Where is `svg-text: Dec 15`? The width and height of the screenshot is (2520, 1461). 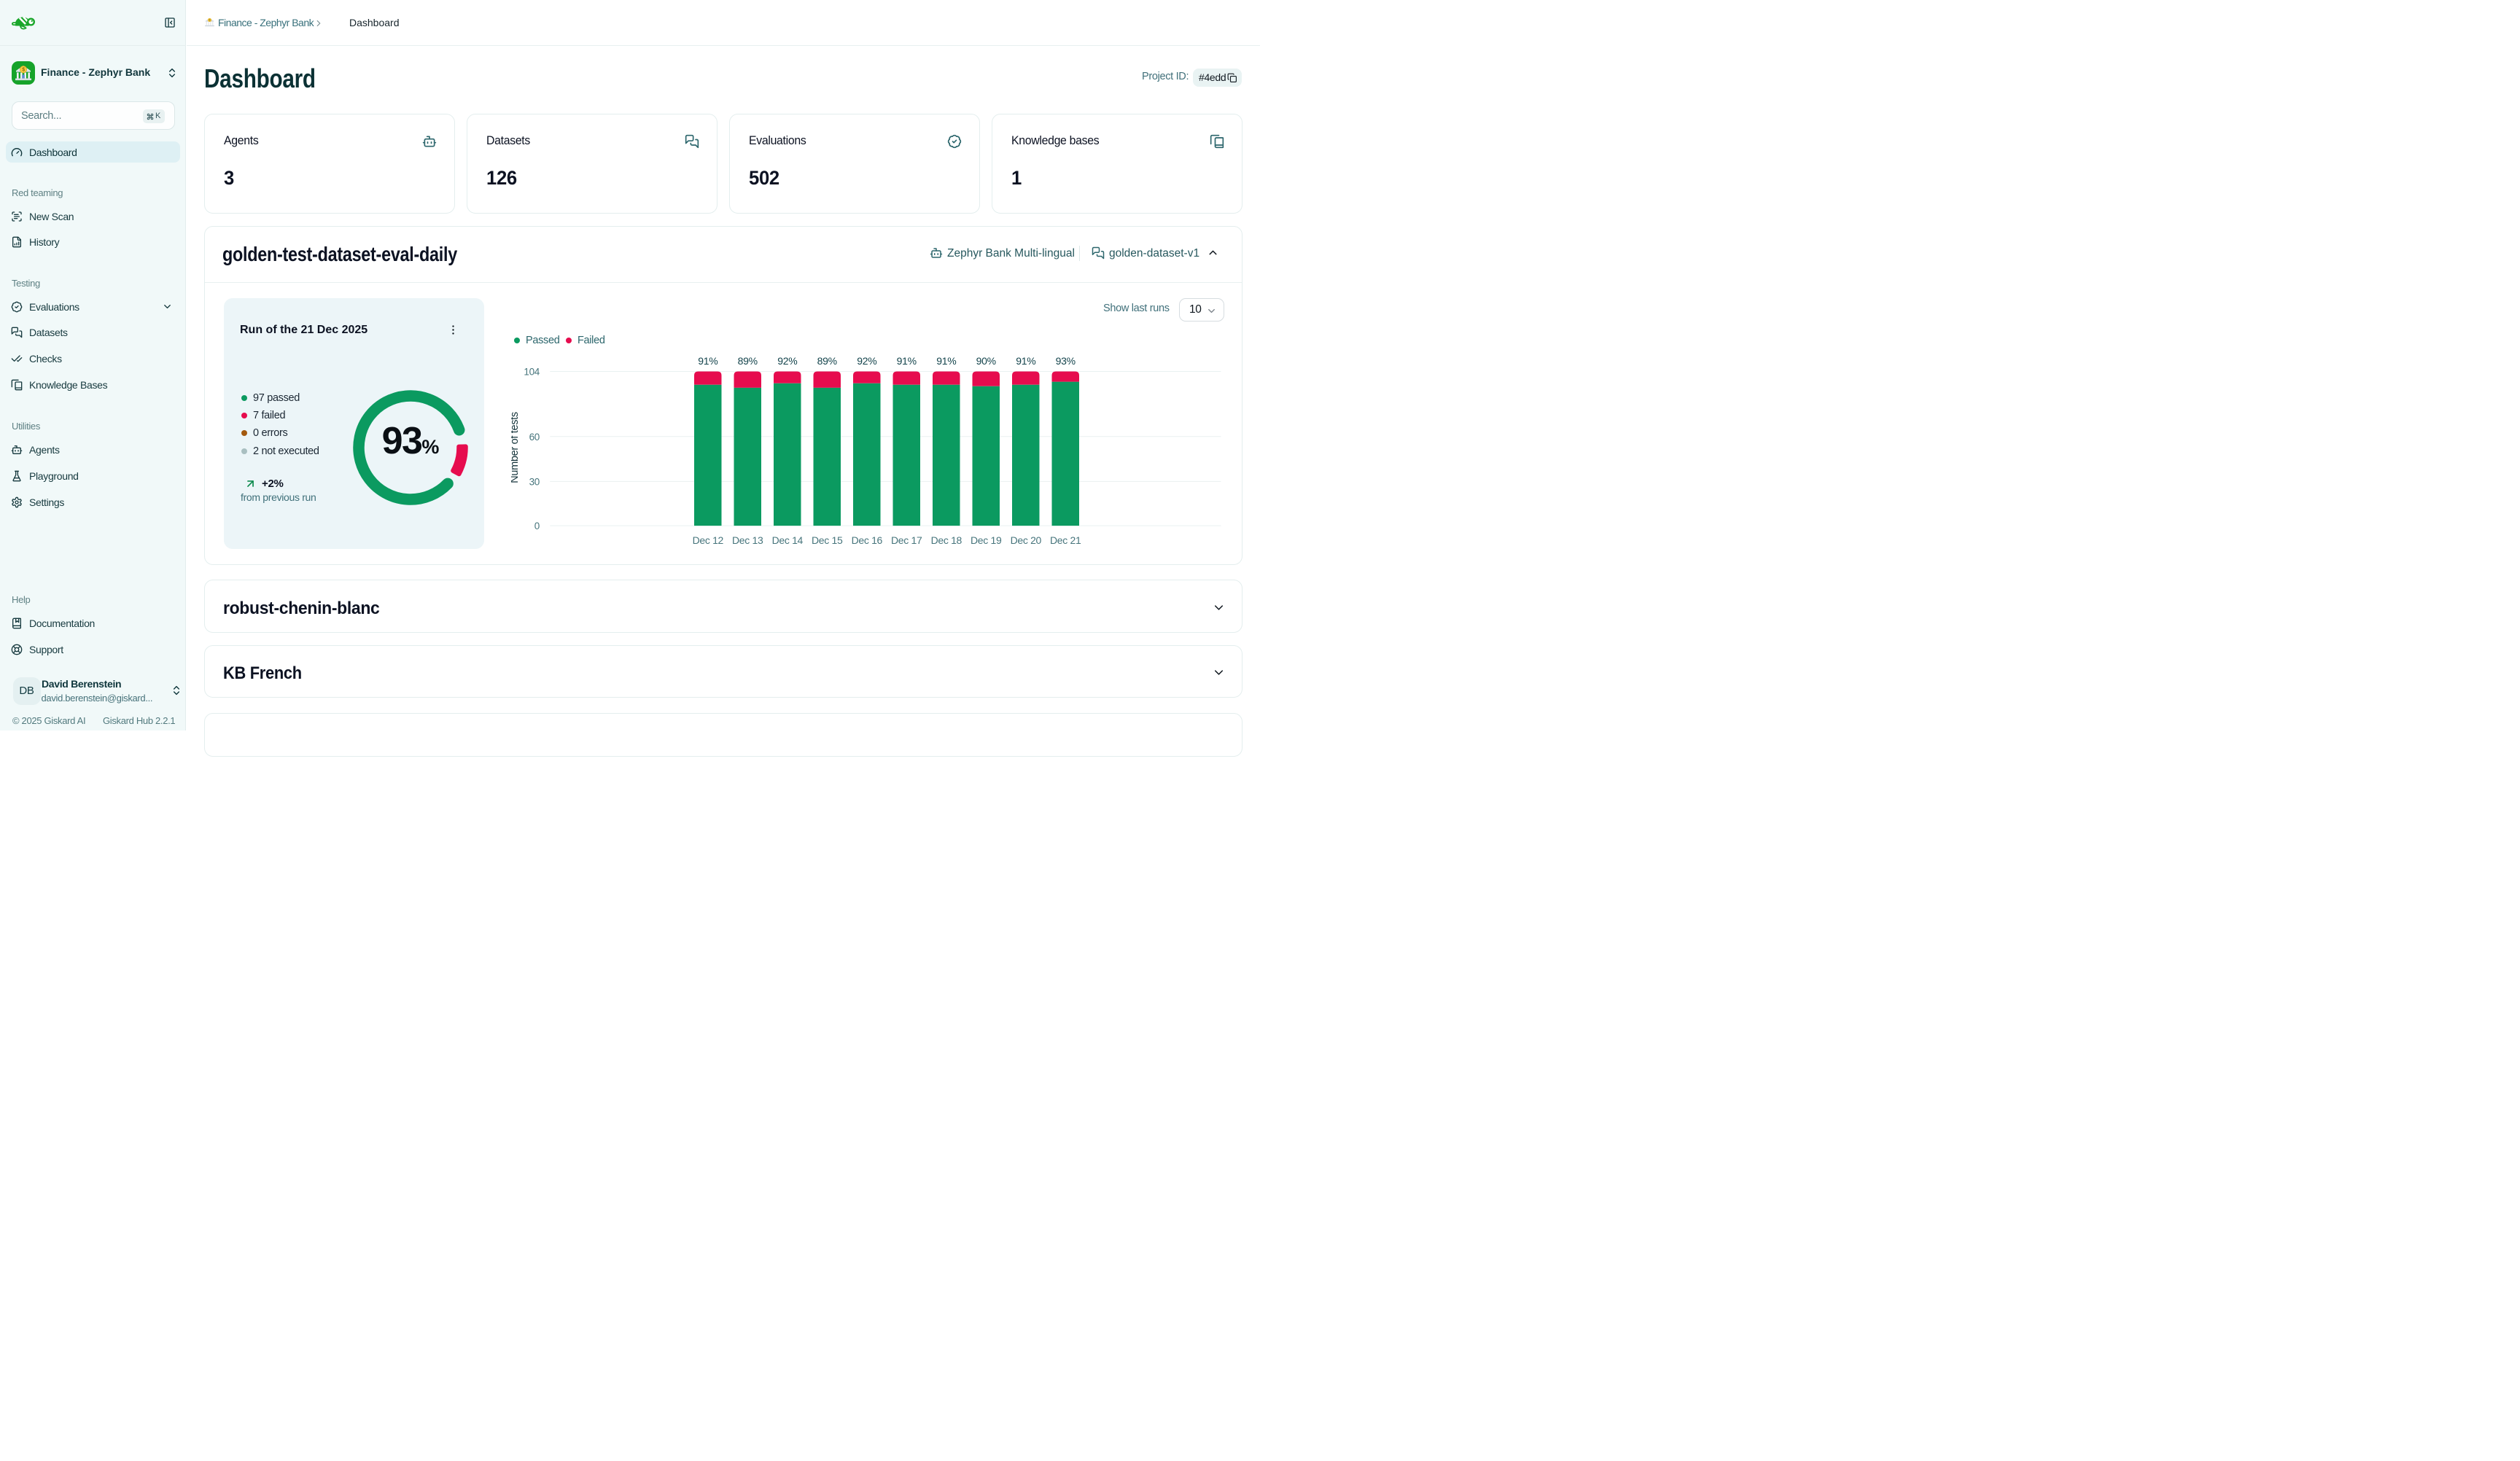 svg-text: Dec 15 is located at coordinates (827, 540).